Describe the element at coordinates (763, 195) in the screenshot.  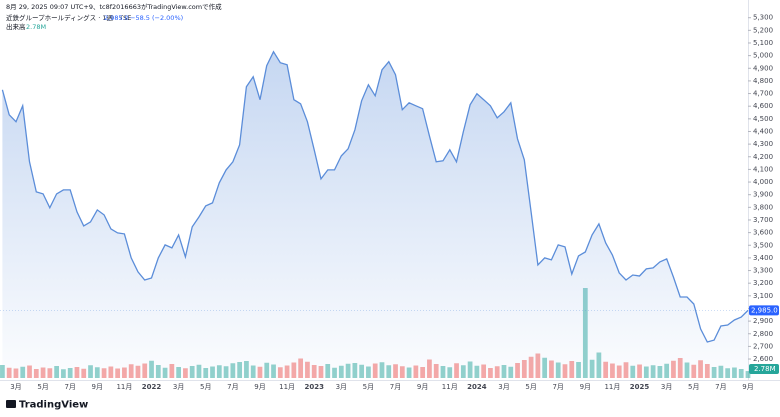
I see `y-tick-label: 3,900` at that location.